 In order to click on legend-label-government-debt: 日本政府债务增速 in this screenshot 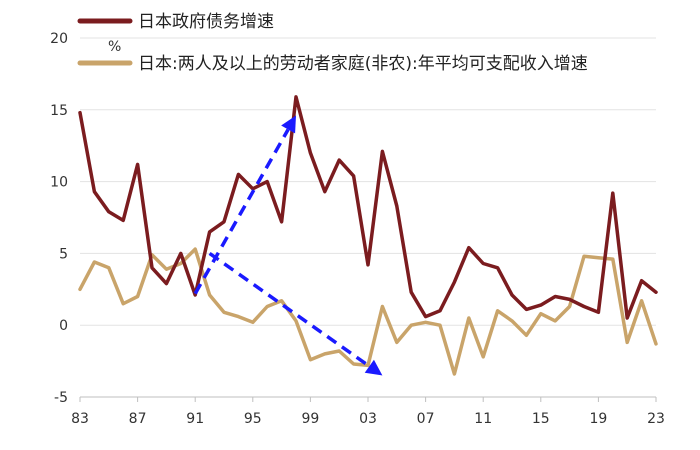, I will do `click(206, 22)`.